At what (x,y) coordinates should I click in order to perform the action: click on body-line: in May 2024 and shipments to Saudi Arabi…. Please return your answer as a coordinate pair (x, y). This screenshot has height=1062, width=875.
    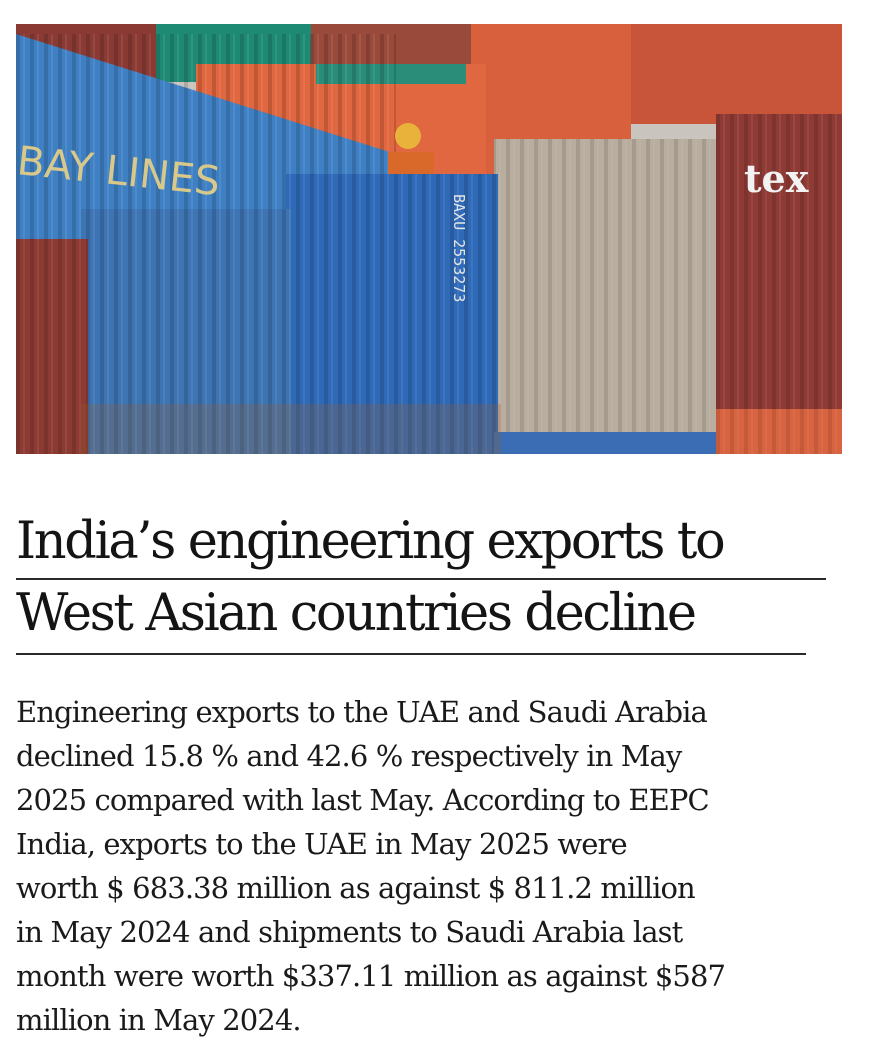
    Looking at the image, I should click on (349, 932).